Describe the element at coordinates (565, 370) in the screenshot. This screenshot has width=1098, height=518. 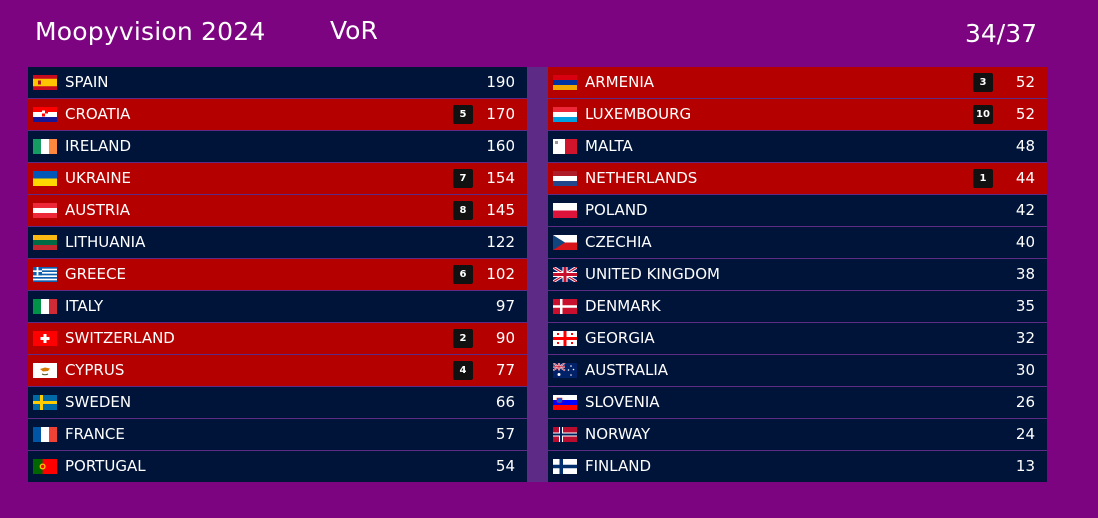
I see `australia-flag-icon` at that location.